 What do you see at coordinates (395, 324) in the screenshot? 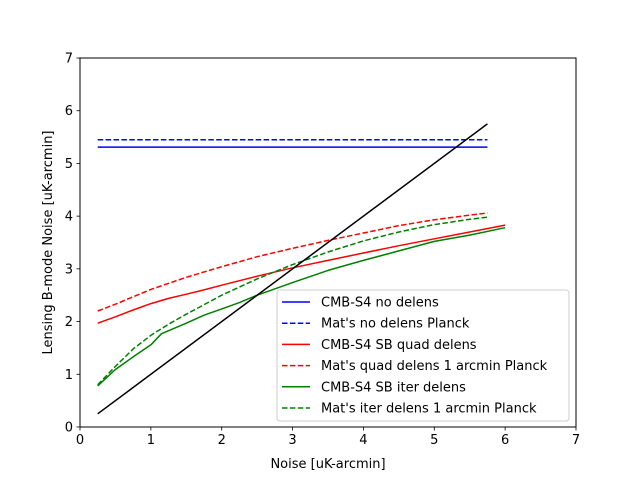
I see `legend-label-mat-s-no-delens-planck: Mat's no delens Planck` at bounding box center [395, 324].